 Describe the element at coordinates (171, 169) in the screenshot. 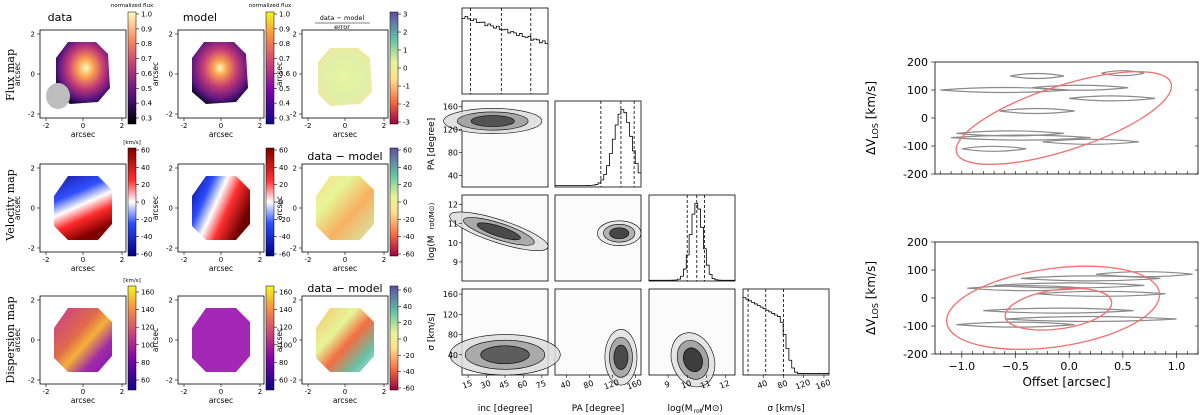

I see `map-ytick-label: 2` at that location.